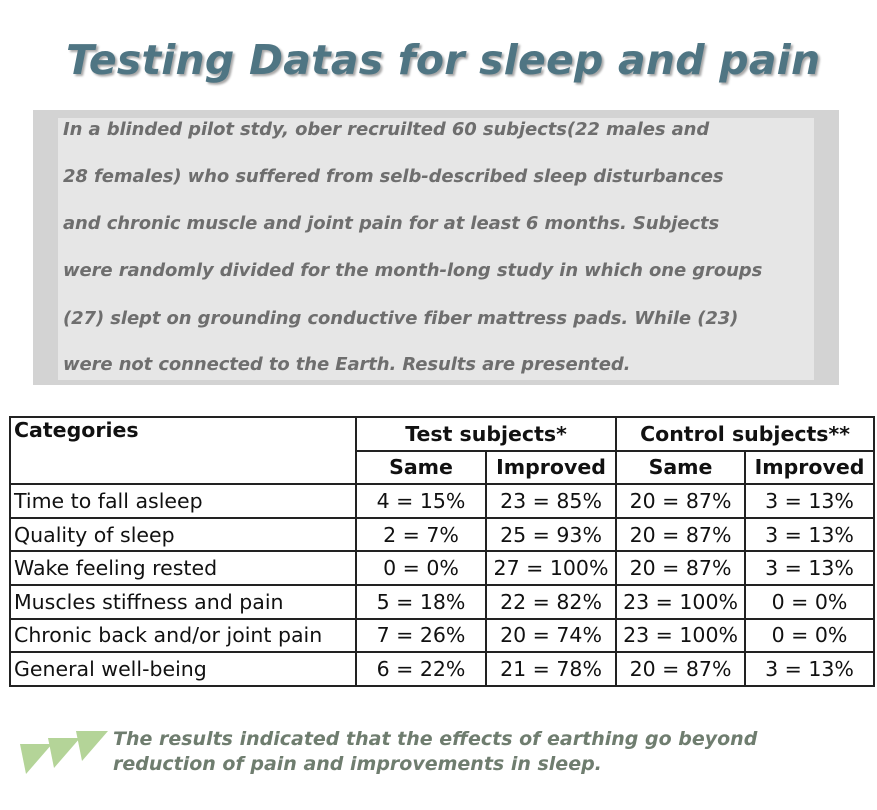 The width and height of the screenshot is (877, 810). Describe the element at coordinates (421, 568) in the screenshot. I see `test-same-cell: 0 = 0%` at that location.